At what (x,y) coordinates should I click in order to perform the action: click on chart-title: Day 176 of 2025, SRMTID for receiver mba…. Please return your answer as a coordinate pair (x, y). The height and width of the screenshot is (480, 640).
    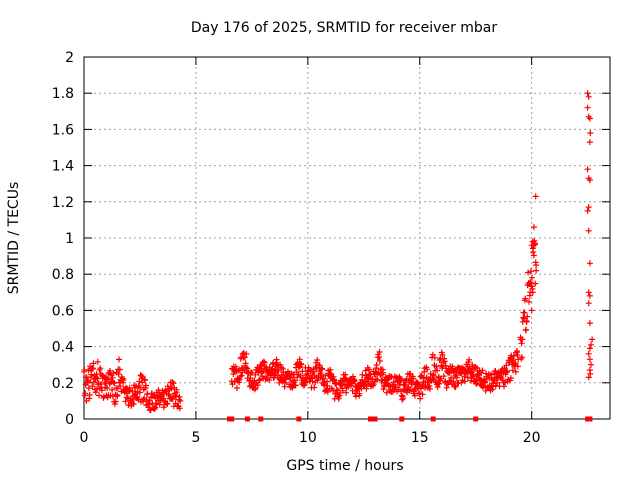
    Looking at the image, I should click on (344, 28).